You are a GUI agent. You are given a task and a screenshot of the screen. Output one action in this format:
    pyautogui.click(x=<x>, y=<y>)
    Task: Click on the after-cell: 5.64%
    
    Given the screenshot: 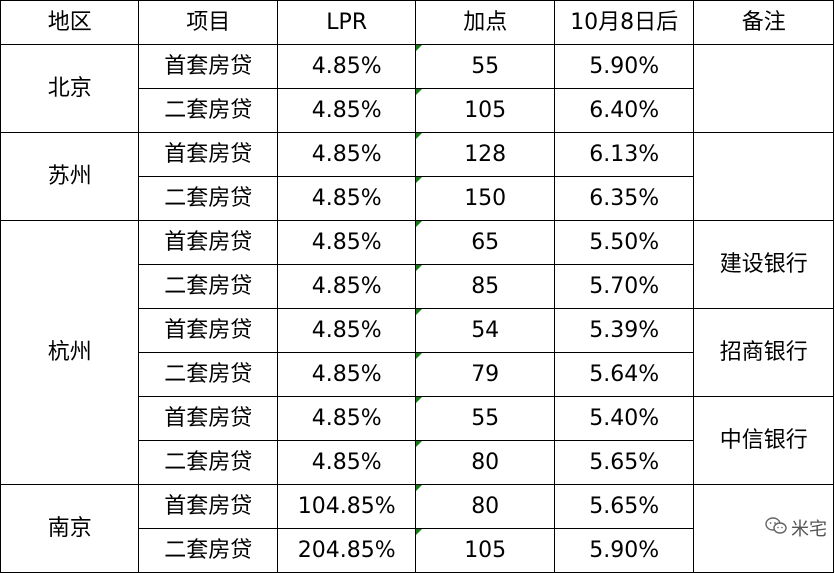 What is the action you would take?
    pyautogui.click(x=624, y=374)
    